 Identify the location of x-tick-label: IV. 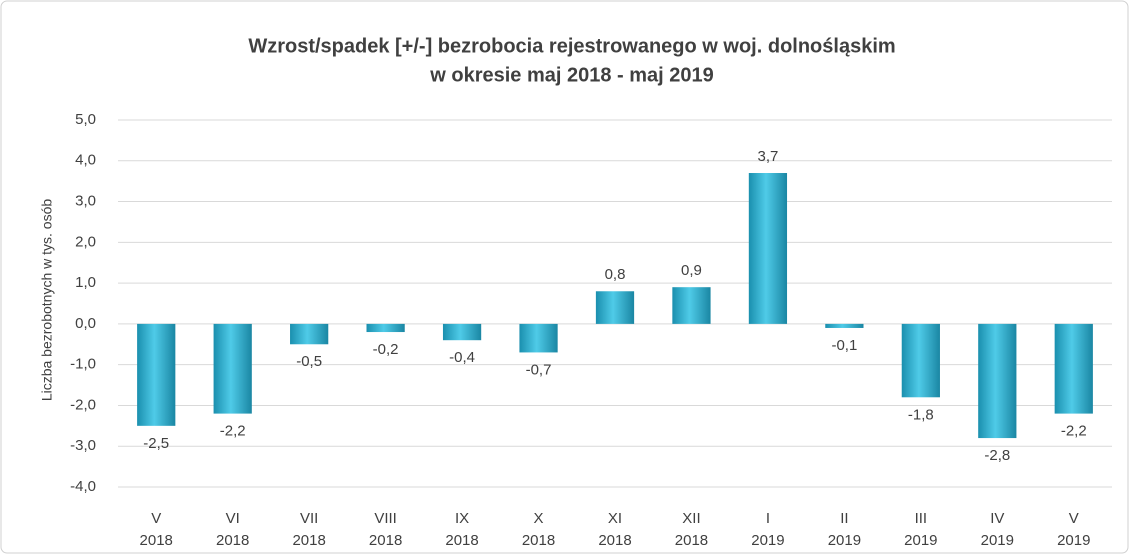
(997, 518).